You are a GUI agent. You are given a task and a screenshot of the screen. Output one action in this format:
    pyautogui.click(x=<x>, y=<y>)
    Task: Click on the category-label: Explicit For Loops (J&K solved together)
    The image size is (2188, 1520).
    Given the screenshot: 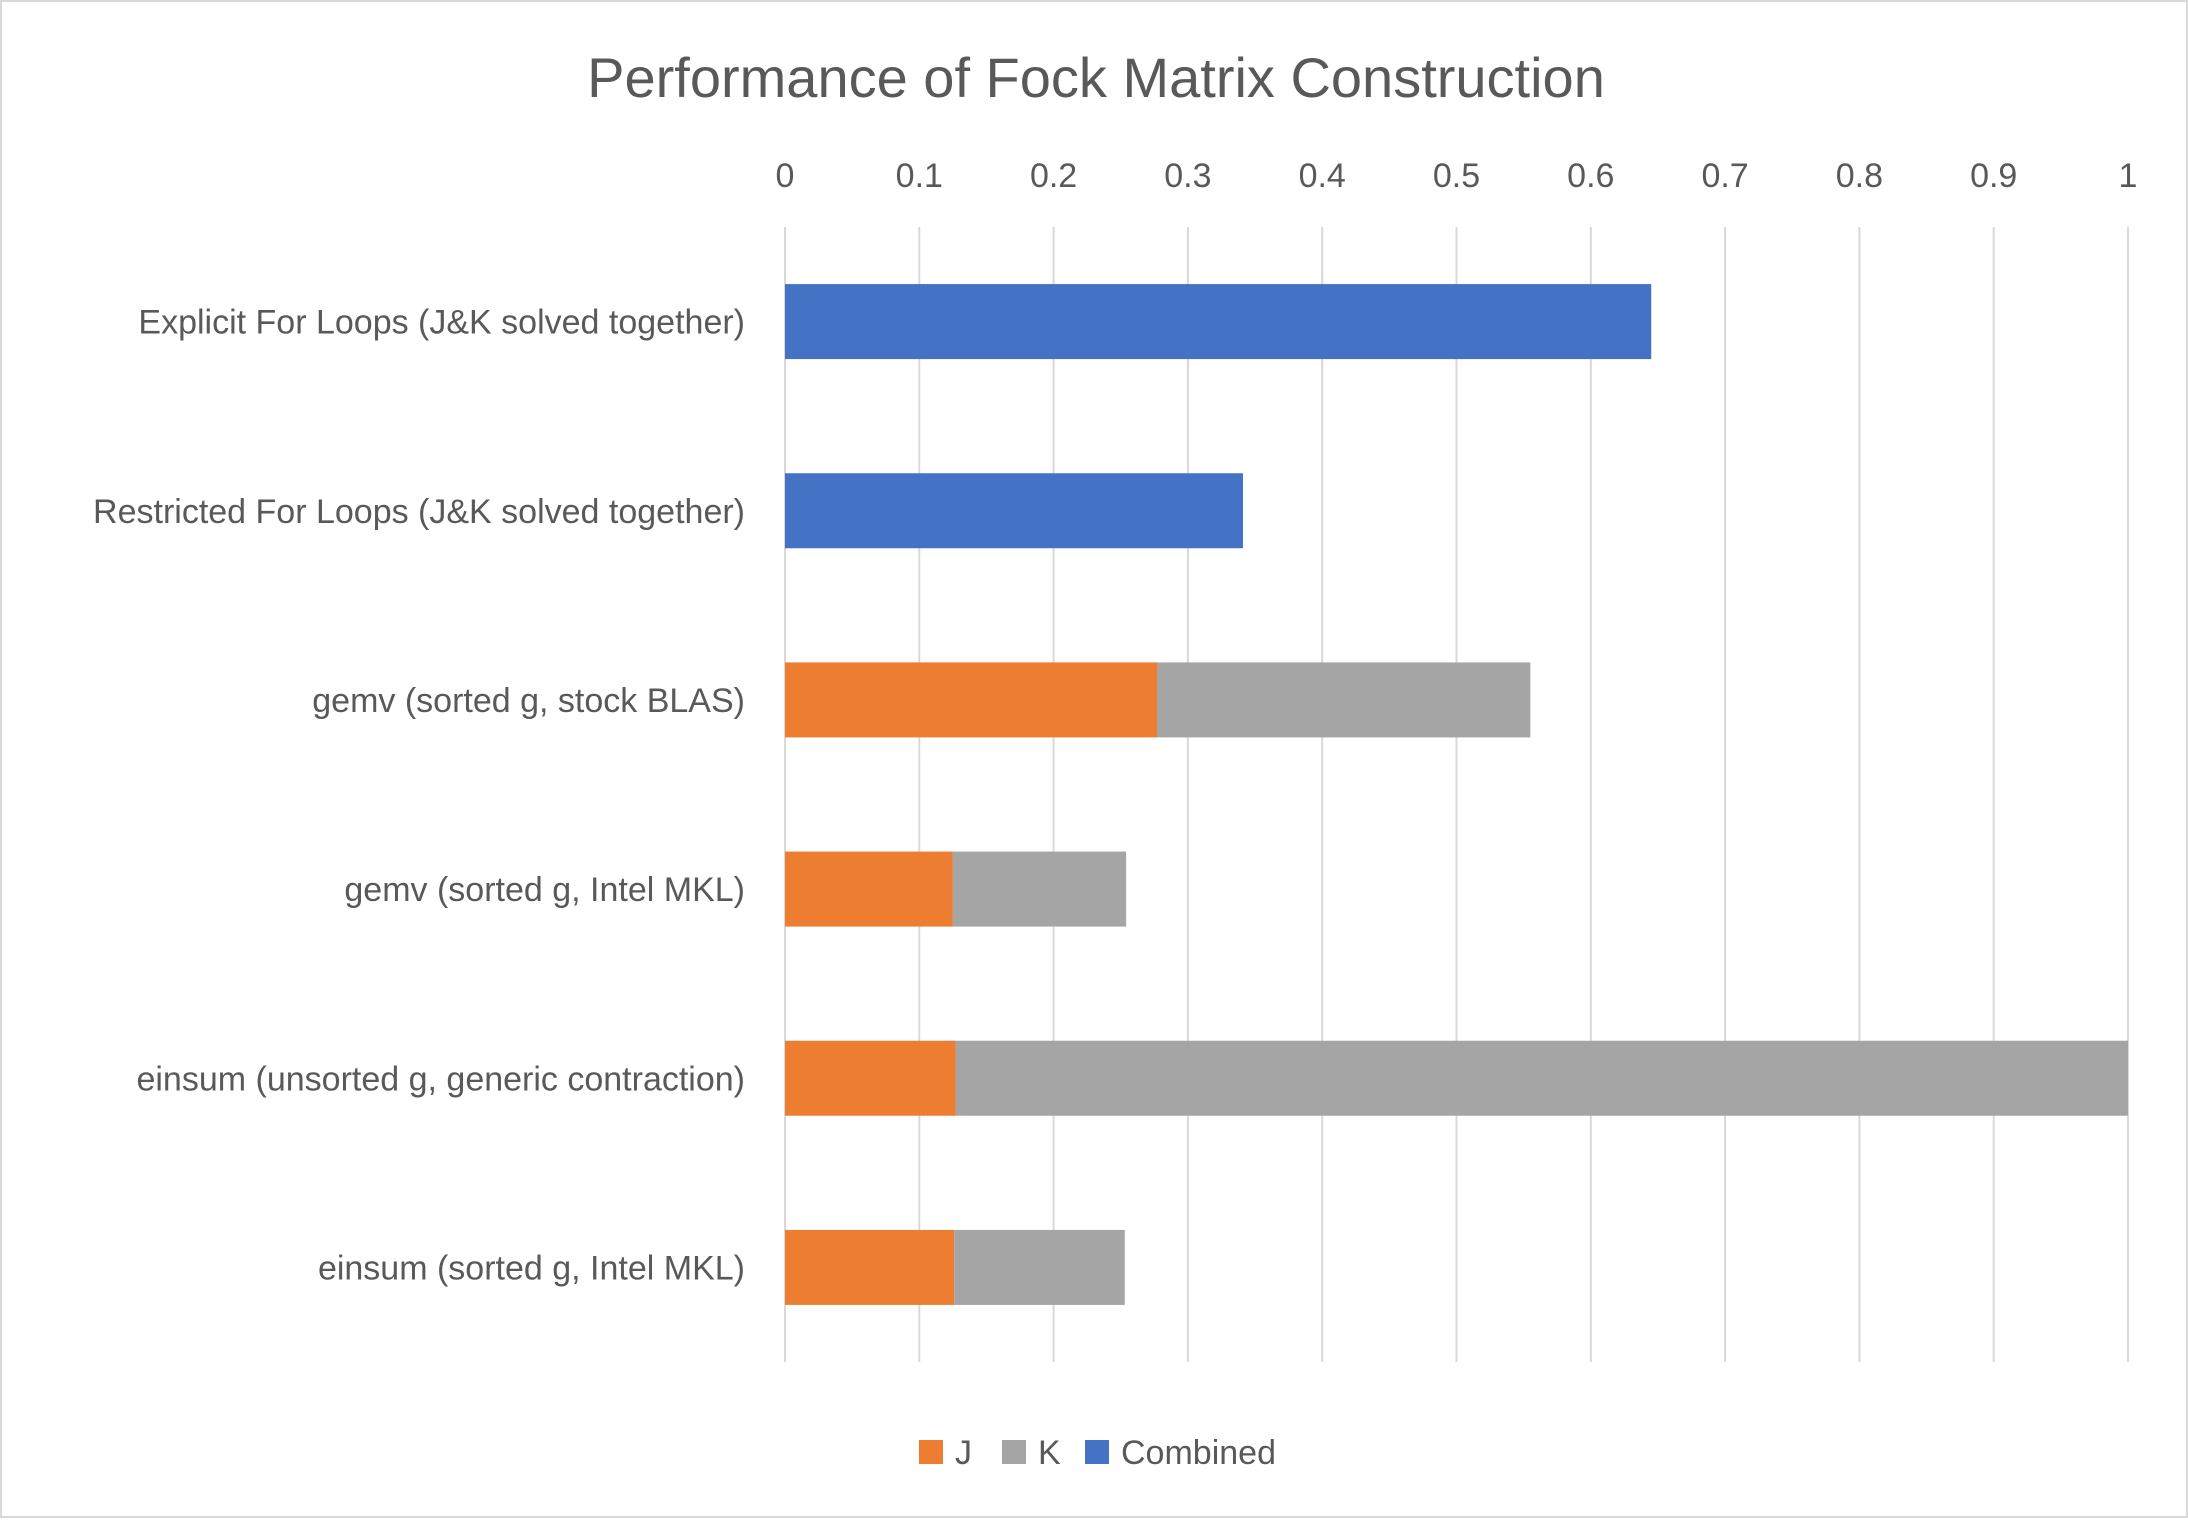 What is the action you would take?
    pyautogui.click(x=441, y=323)
    